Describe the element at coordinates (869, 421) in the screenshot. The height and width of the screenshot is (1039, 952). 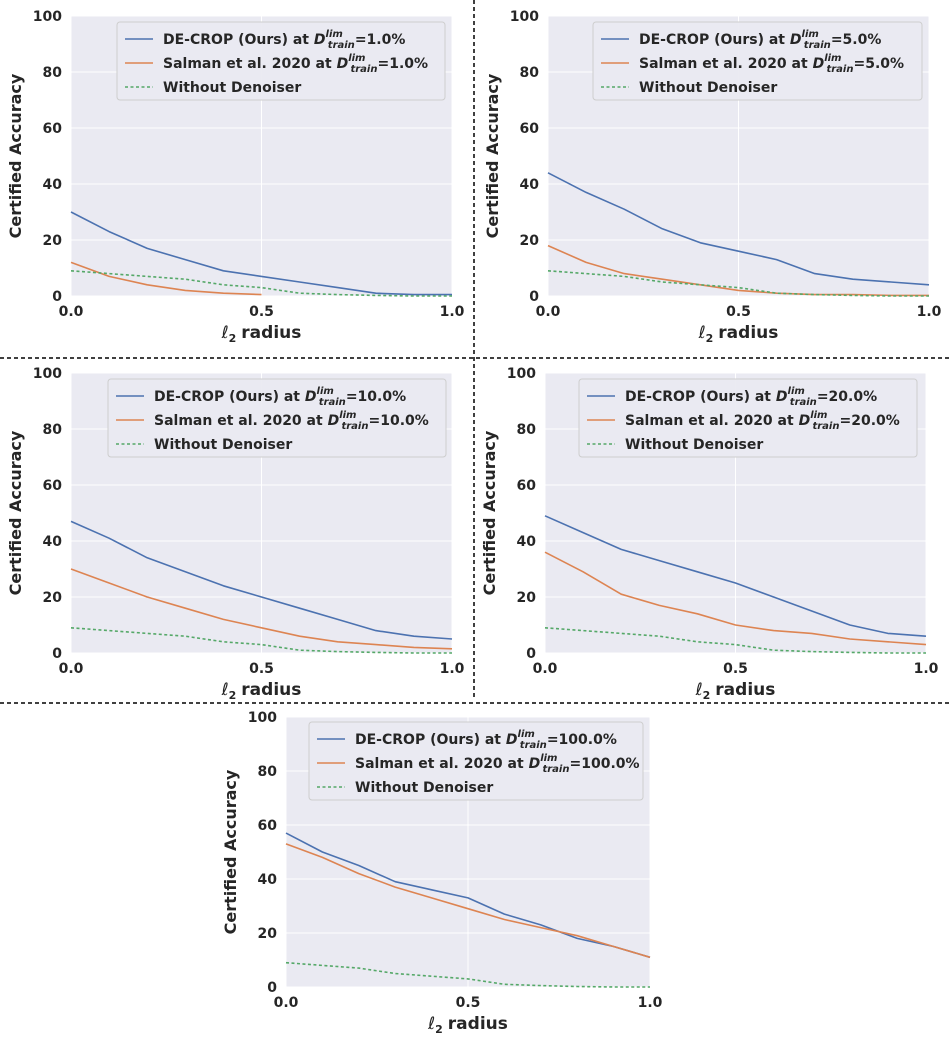
I see `legend-entry-suffix: =20.0%` at that location.